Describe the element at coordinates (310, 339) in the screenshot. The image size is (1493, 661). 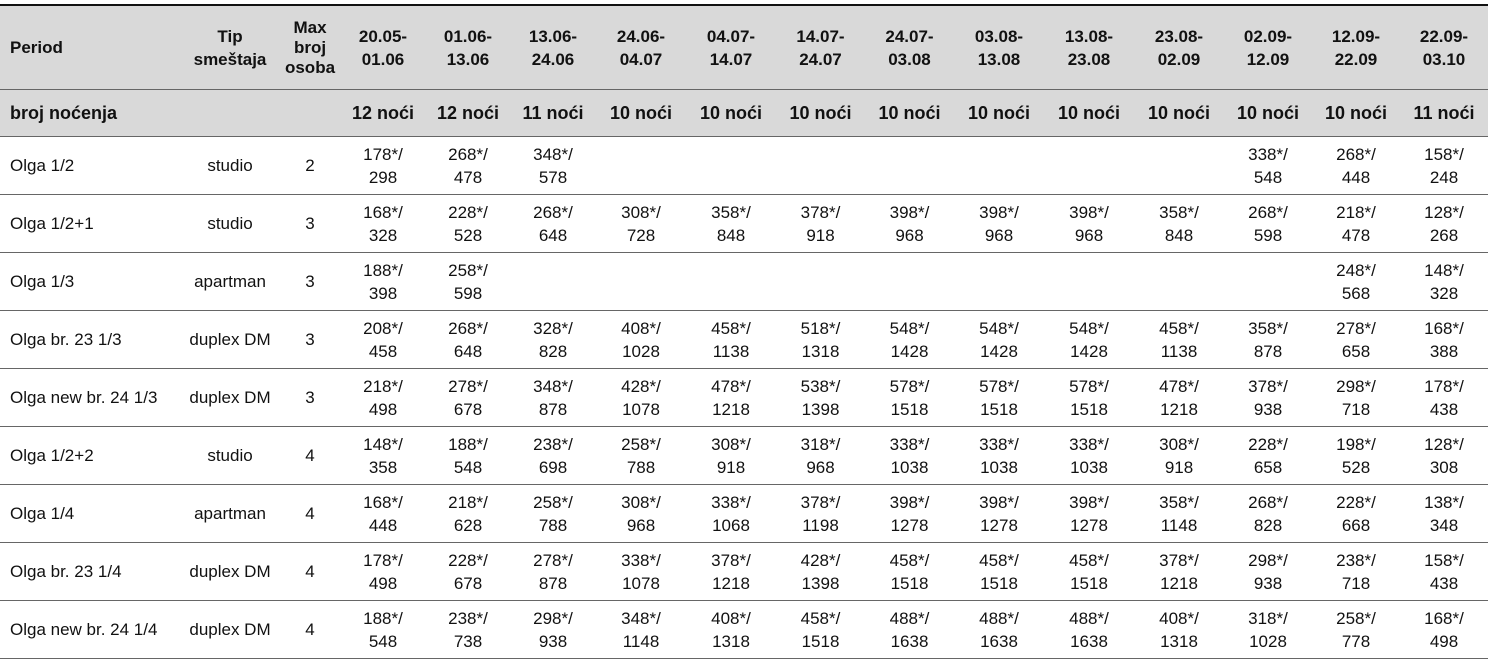
I see `max-cell: 3` at that location.